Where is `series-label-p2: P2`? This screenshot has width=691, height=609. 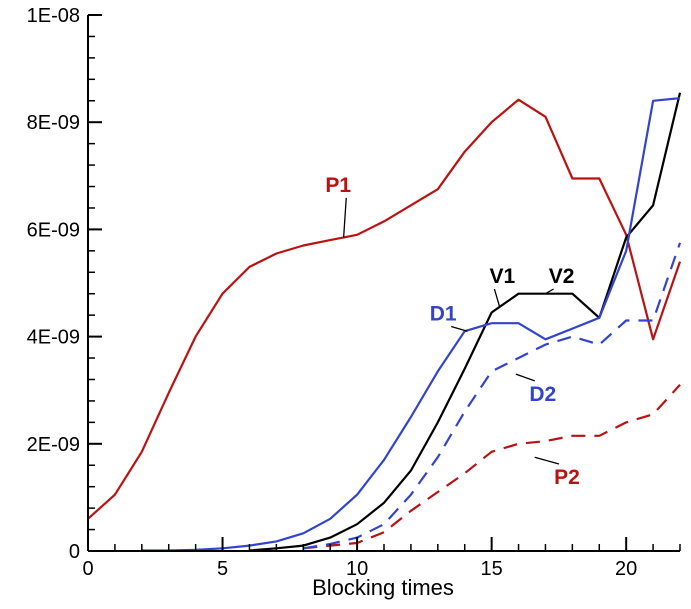 series-label-p2: P2 is located at coordinates (567, 477).